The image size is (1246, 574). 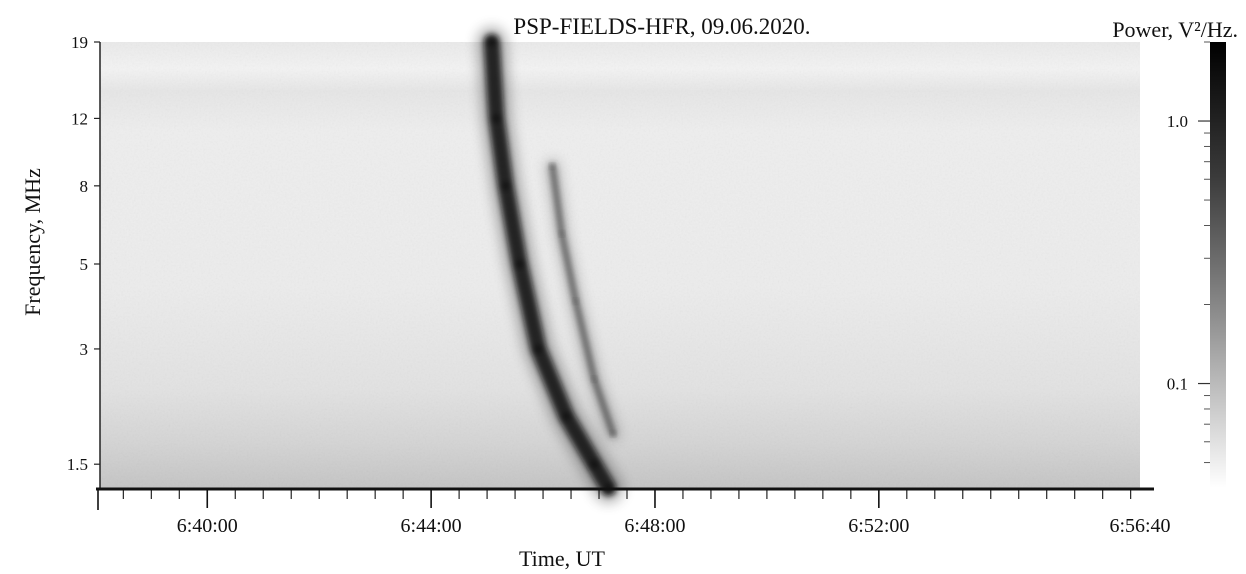 I want to click on y-axis: 19 12 8 5 3 1.5, so click(x=84, y=260).